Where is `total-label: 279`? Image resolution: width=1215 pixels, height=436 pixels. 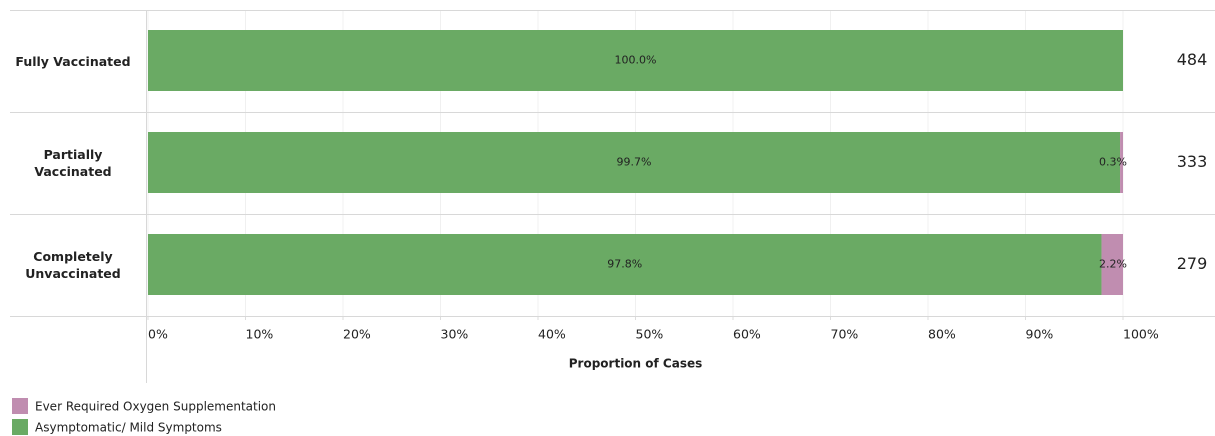 total-label: 279 is located at coordinates (1192, 263).